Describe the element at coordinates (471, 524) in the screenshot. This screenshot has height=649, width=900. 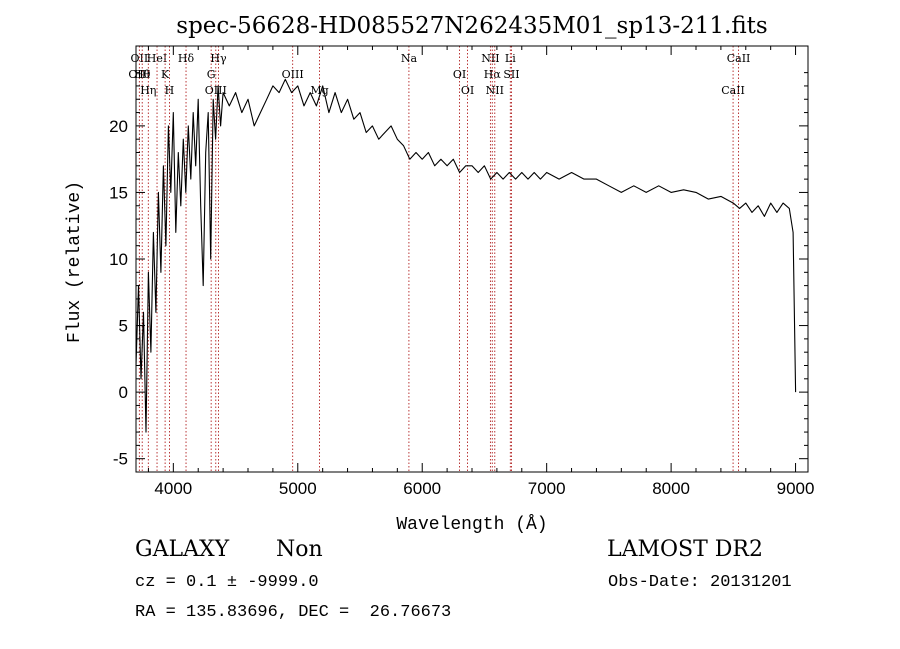
I see `x-axis-label: Wavelength (Å)` at that location.